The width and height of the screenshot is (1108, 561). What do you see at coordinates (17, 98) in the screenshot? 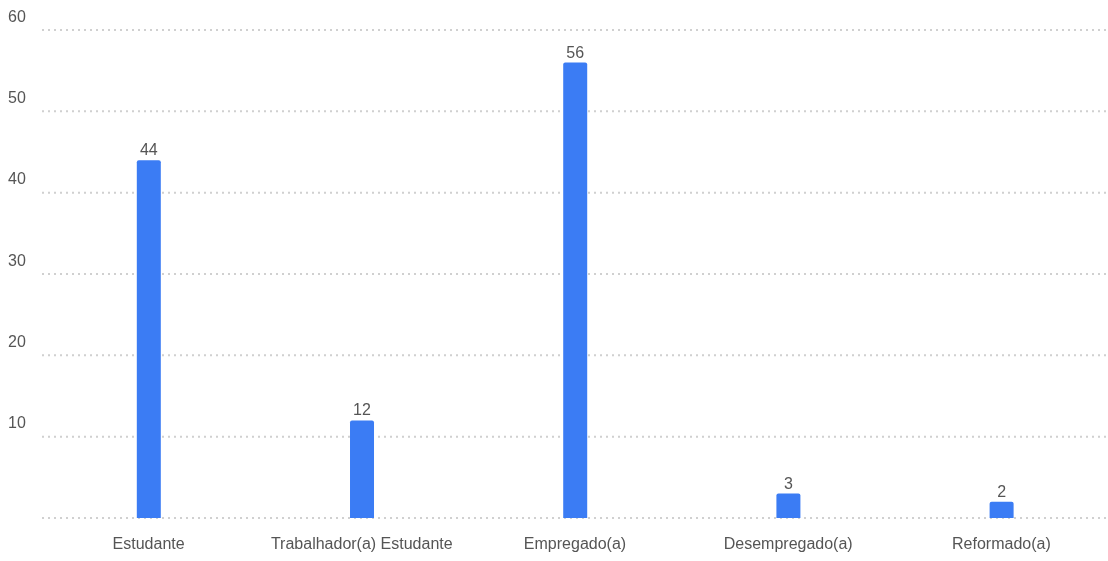
I see `y-tick-label: 50` at bounding box center [17, 98].